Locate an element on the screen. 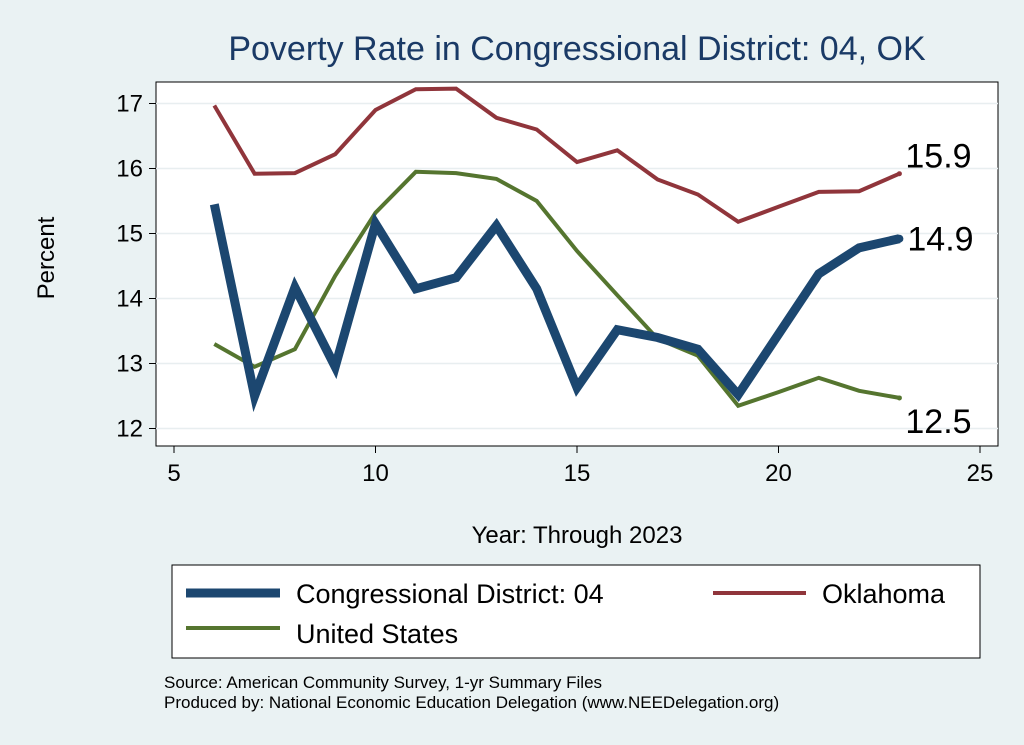 The height and width of the screenshot is (745, 1024). y-axis-label: Percent is located at coordinates (46, 257).